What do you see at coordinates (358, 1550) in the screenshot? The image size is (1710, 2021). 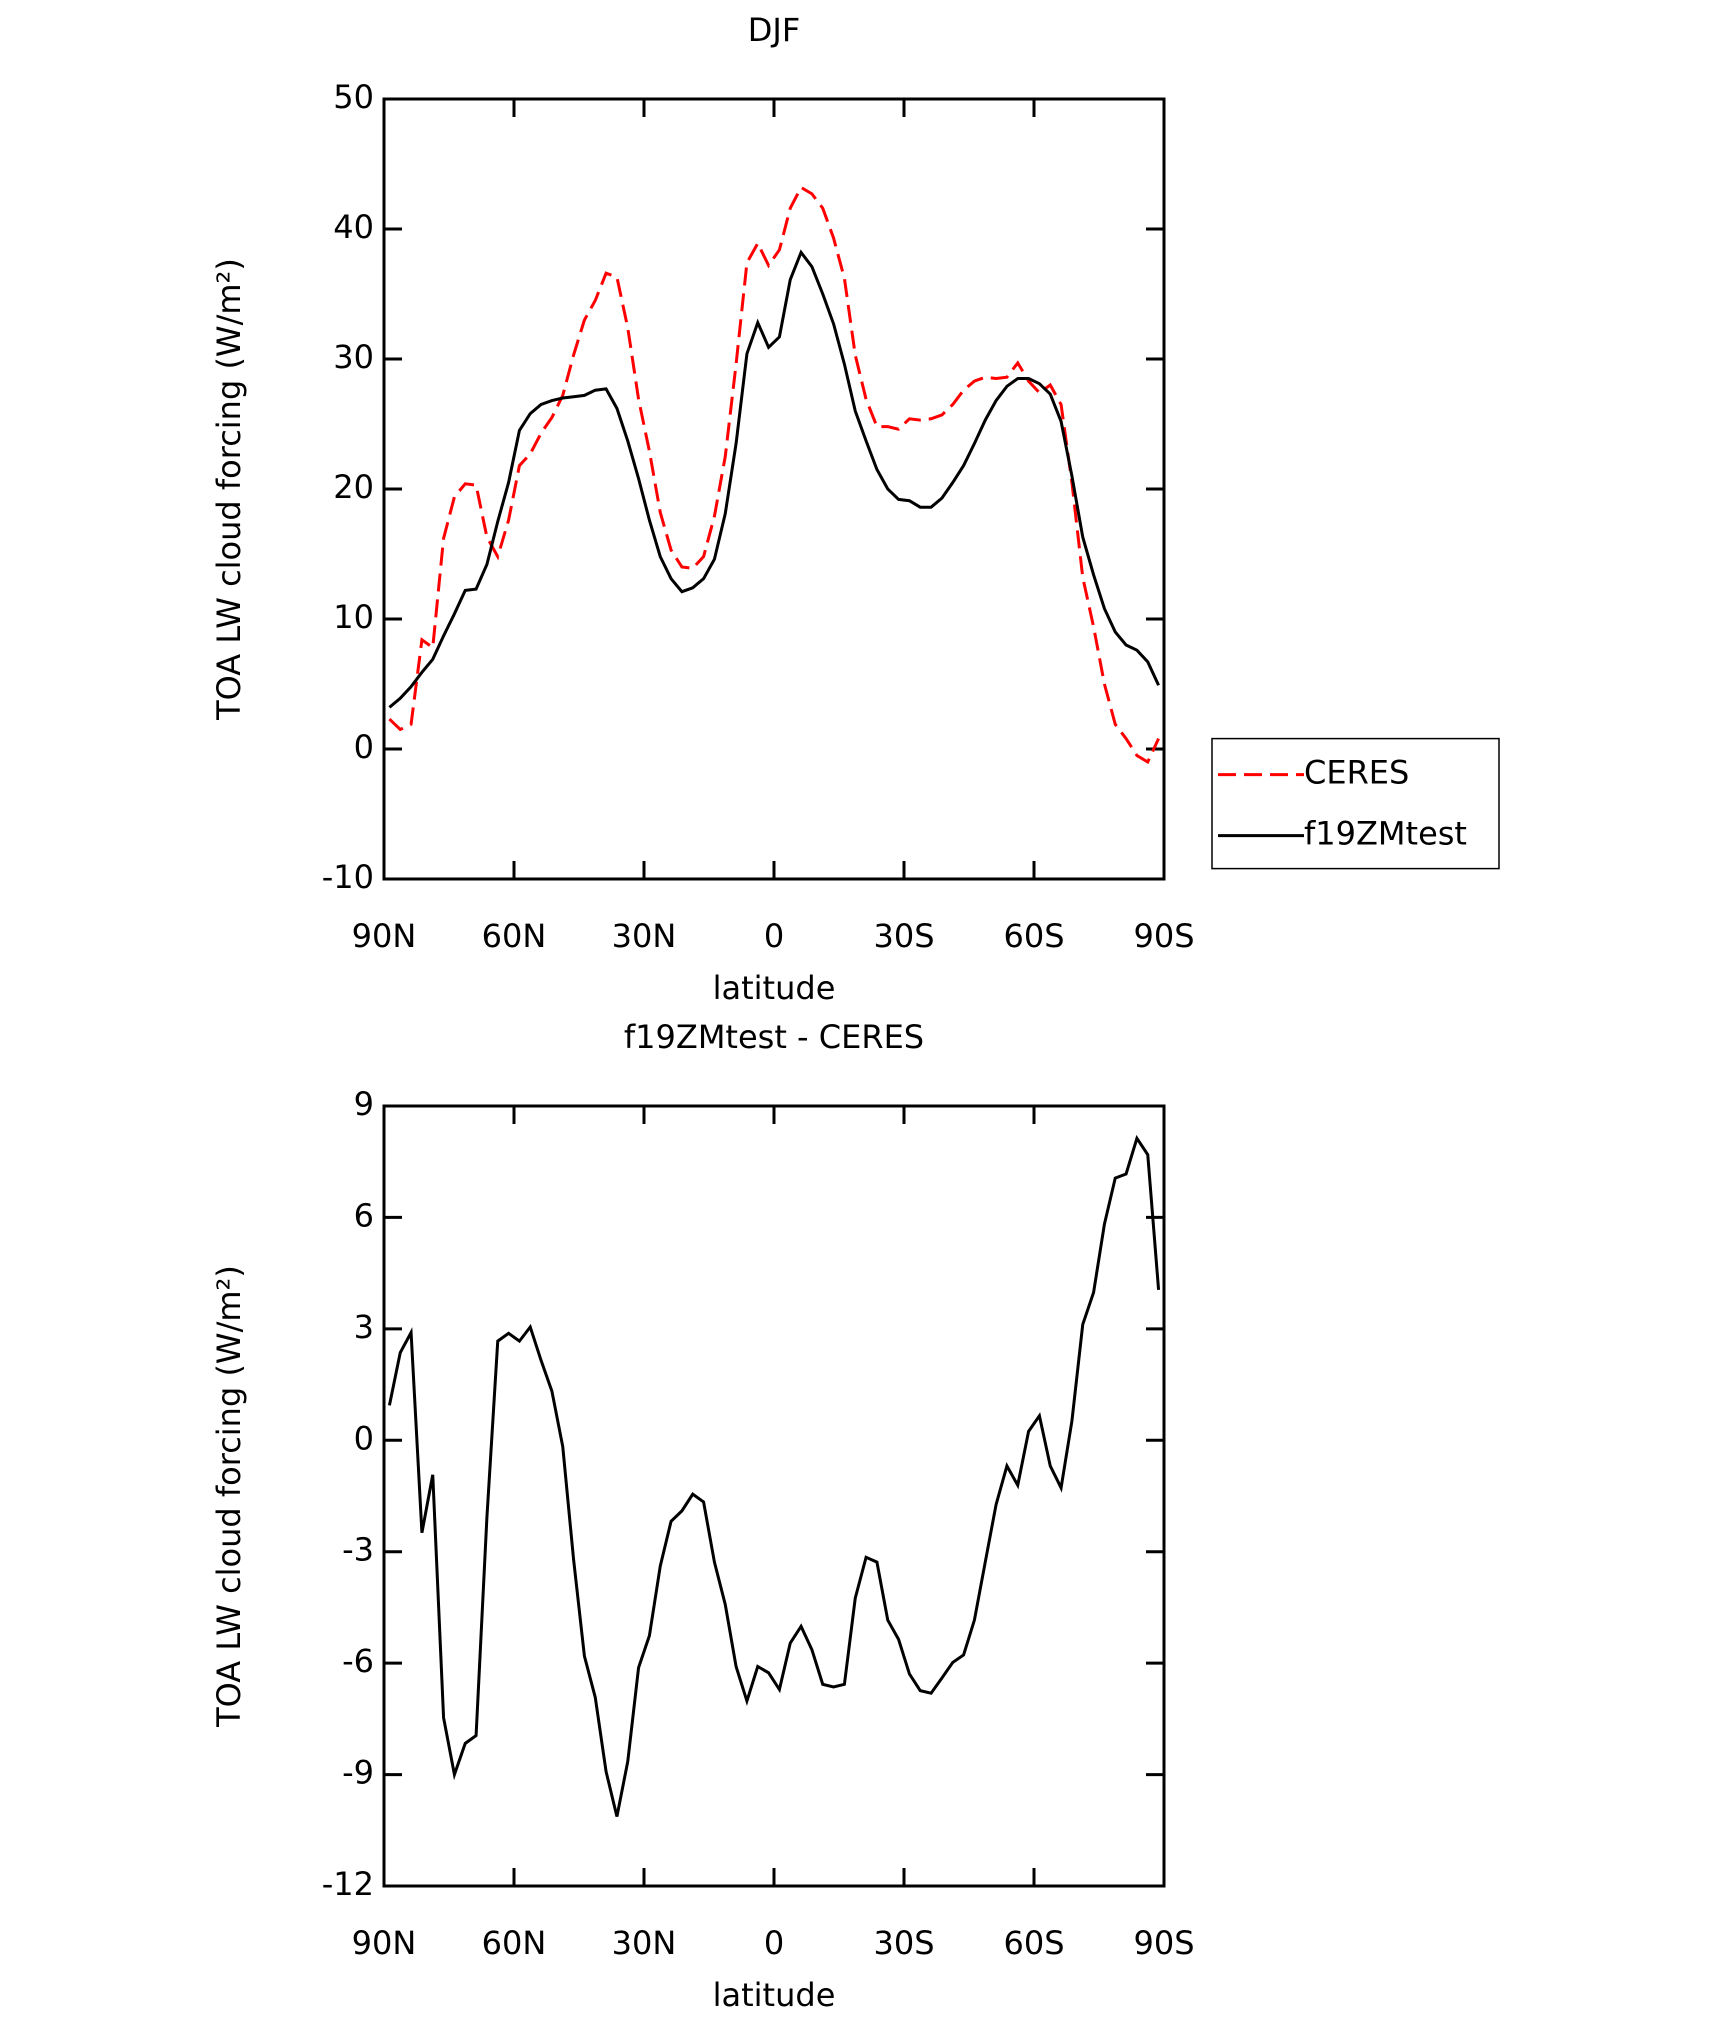 I see `y-tick-label: -3` at bounding box center [358, 1550].